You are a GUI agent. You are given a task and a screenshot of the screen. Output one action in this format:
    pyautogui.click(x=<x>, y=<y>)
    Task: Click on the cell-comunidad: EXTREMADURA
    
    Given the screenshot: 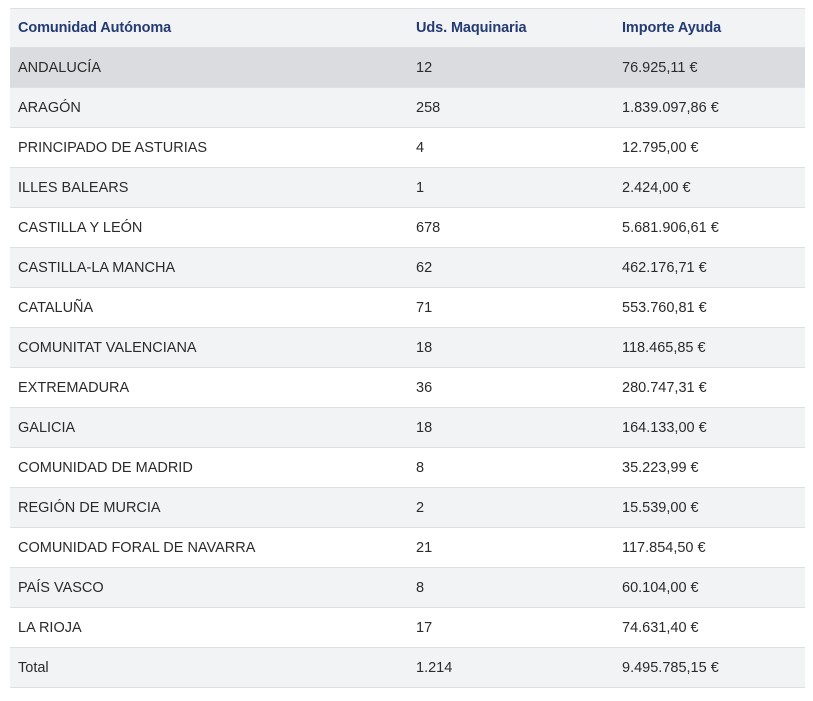 What is the action you would take?
    pyautogui.click(x=209, y=387)
    